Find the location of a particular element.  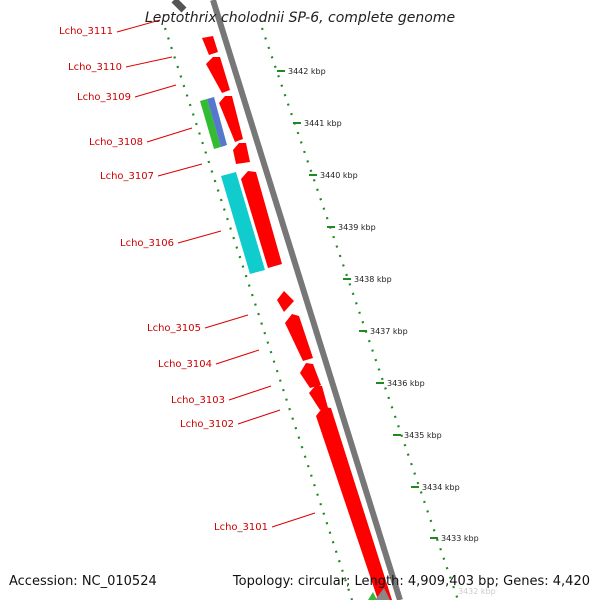

gene-arrow-lcho-3109-green is located at coordinates (210, 124).